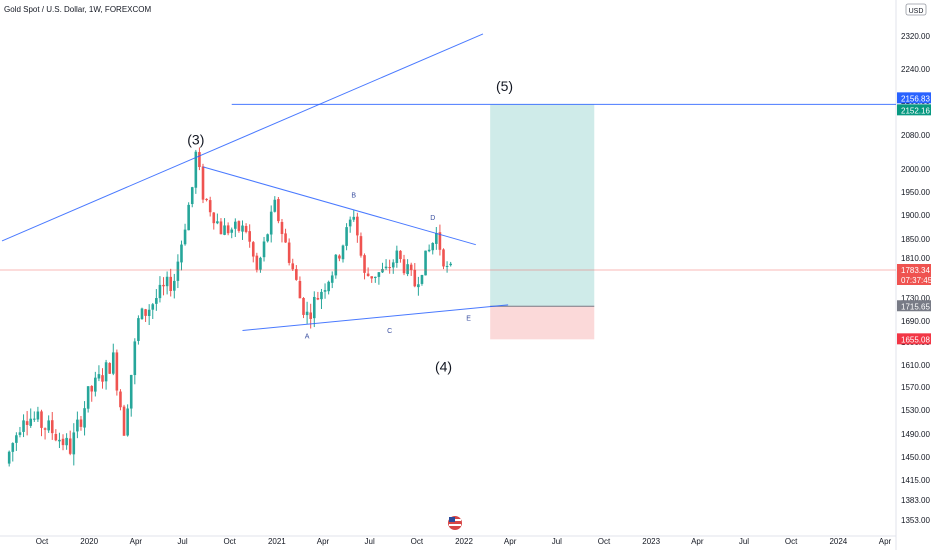 This screenshot has width=932, height=550. Describe the element at coordinates (914, 110) in the screenshot. I see `badge-target-2-bg` at that location.